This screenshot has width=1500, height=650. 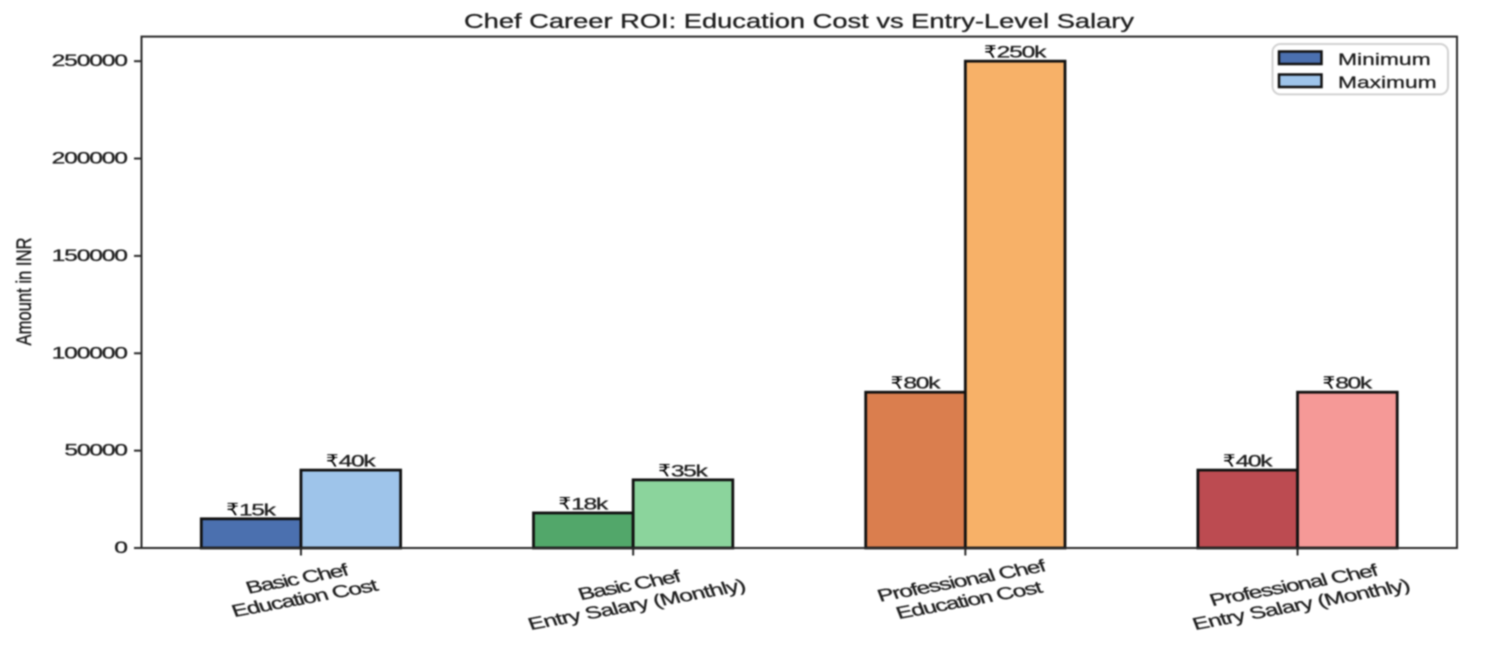 What do you see at coordinates (23, 292) in the screenshot?
I see `svg-text: Amount in INR` at bounding box center [23, 292].